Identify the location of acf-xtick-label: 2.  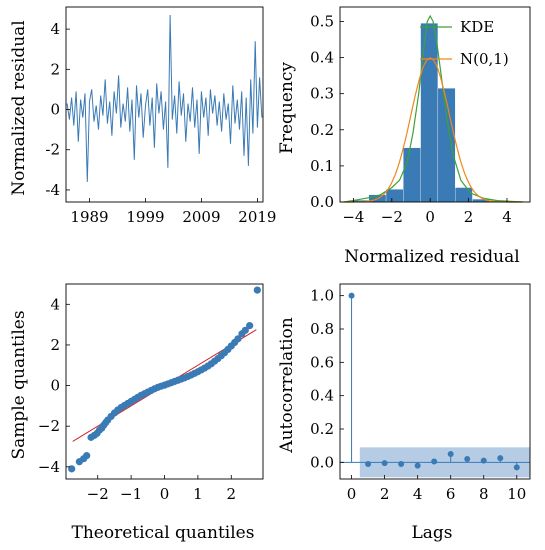
(385, 494).